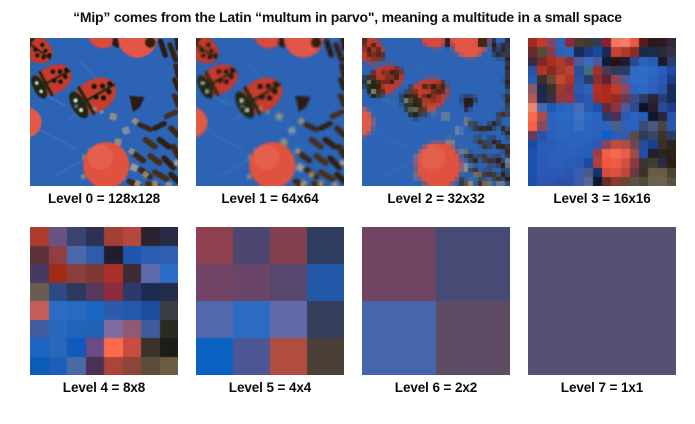  Describe the element at coordinates (602, 198) in the screenshot. I see `mip-label-level-3: Level 3 = 16x16` at that location.